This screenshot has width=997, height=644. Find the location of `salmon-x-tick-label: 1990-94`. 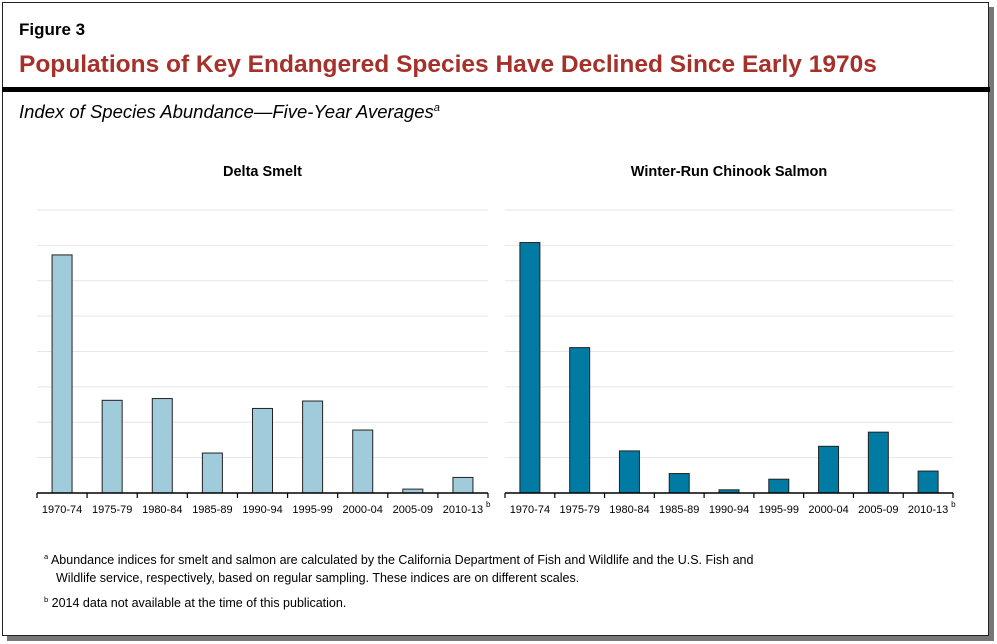

salmon-x-tick-label: 1990-94 is located at coordinates (729, 510).